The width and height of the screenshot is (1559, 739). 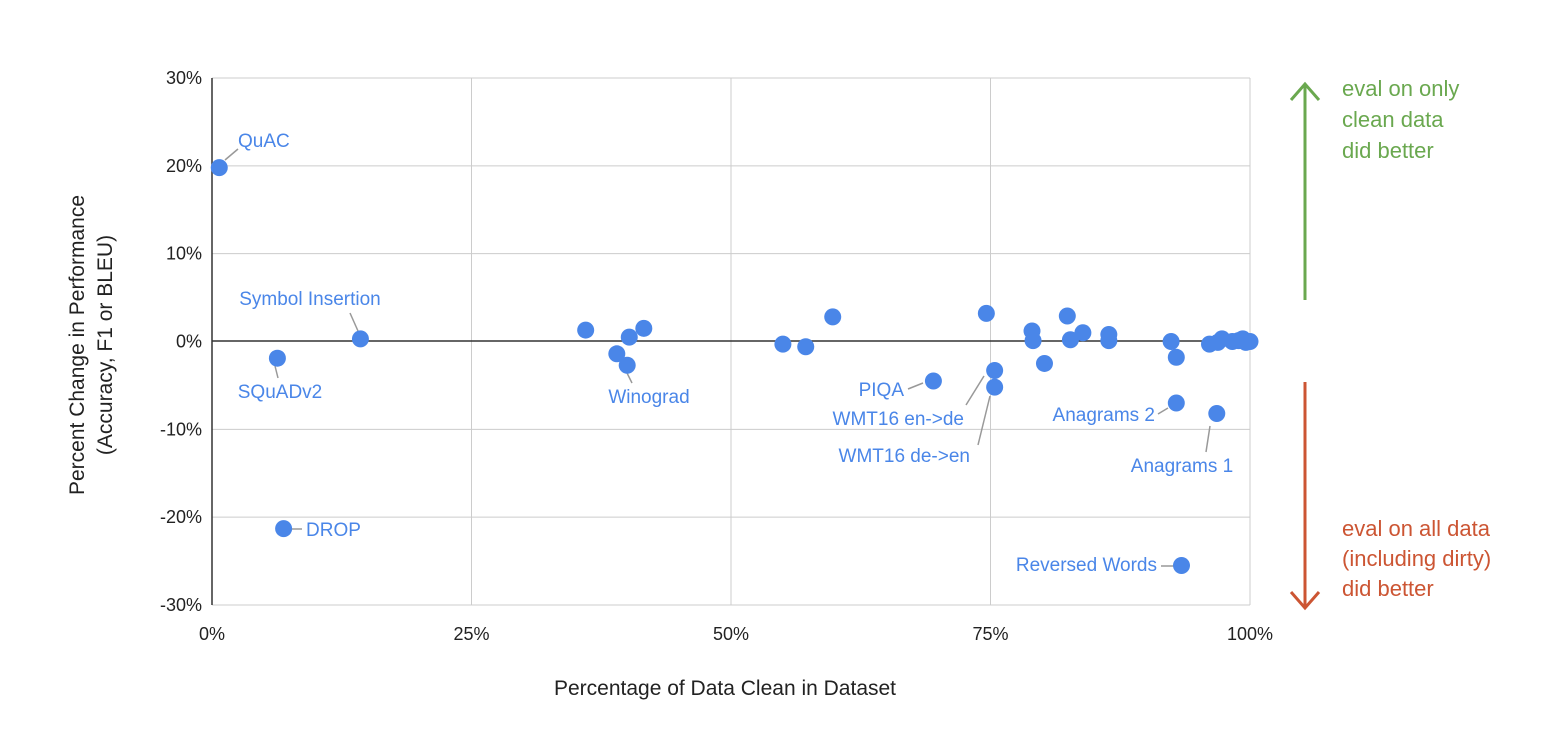 I want to click on point-label: PIQA, so click(x=882, y=390).